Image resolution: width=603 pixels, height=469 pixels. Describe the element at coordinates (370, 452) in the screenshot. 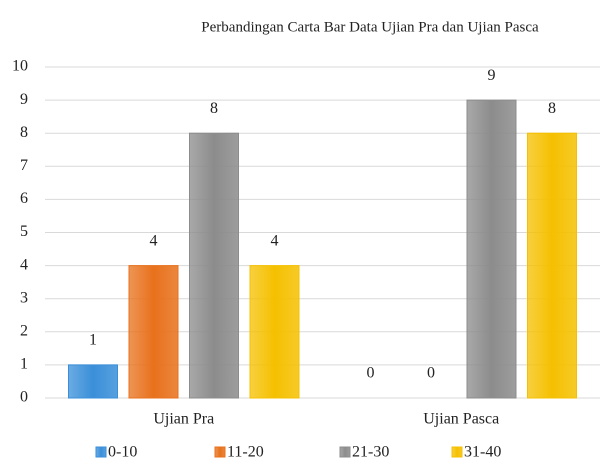

I see `legend-label: 21-30` at that location.